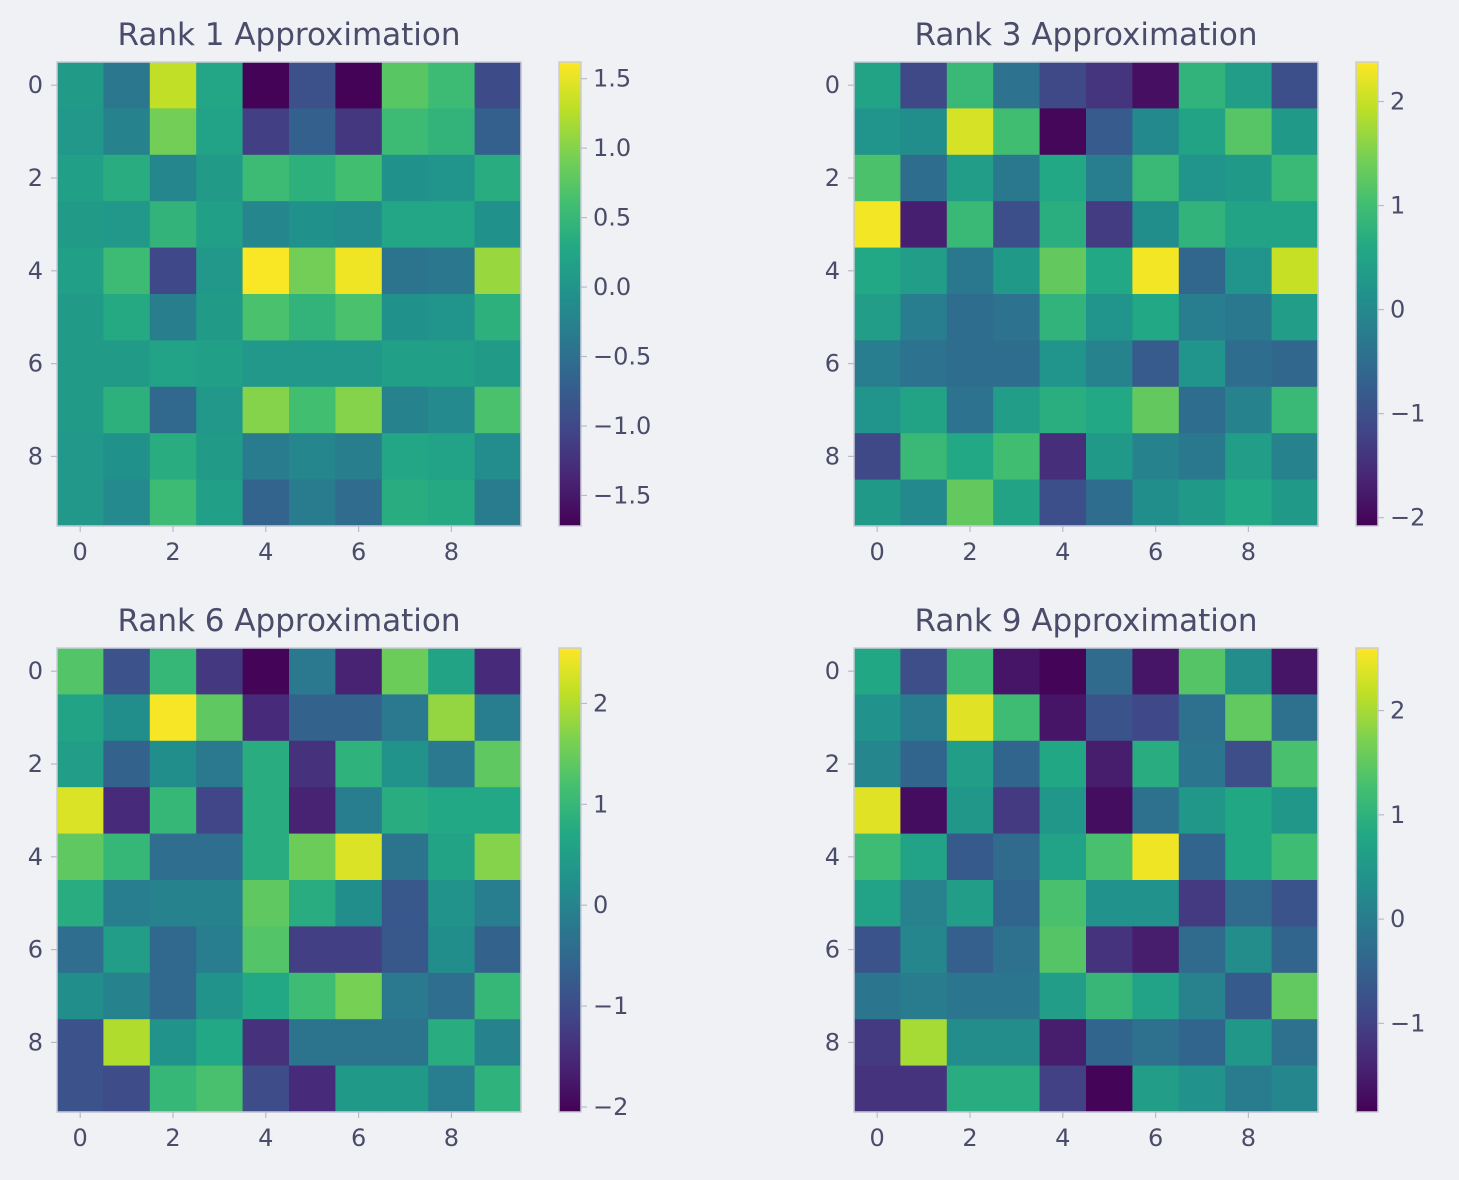 Image resolution: width=1459 pixels, height=1180 pixels. What do you see at coordinates (612, 148) in the screenshot?
I see `colorbar-tick-label: 1.0` at bounding box center [612, 148].